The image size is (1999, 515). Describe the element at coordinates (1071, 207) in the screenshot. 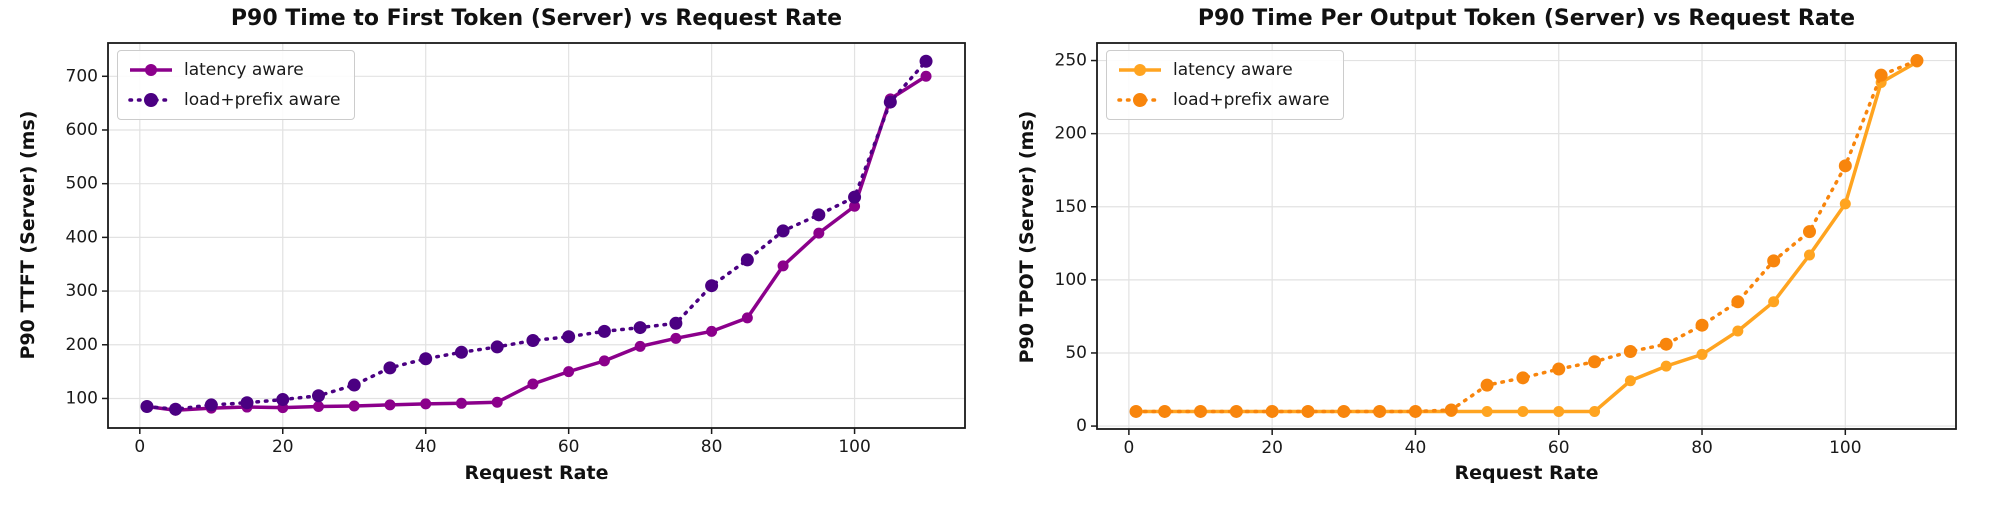

I see `y-tick-label: 150` at that location.